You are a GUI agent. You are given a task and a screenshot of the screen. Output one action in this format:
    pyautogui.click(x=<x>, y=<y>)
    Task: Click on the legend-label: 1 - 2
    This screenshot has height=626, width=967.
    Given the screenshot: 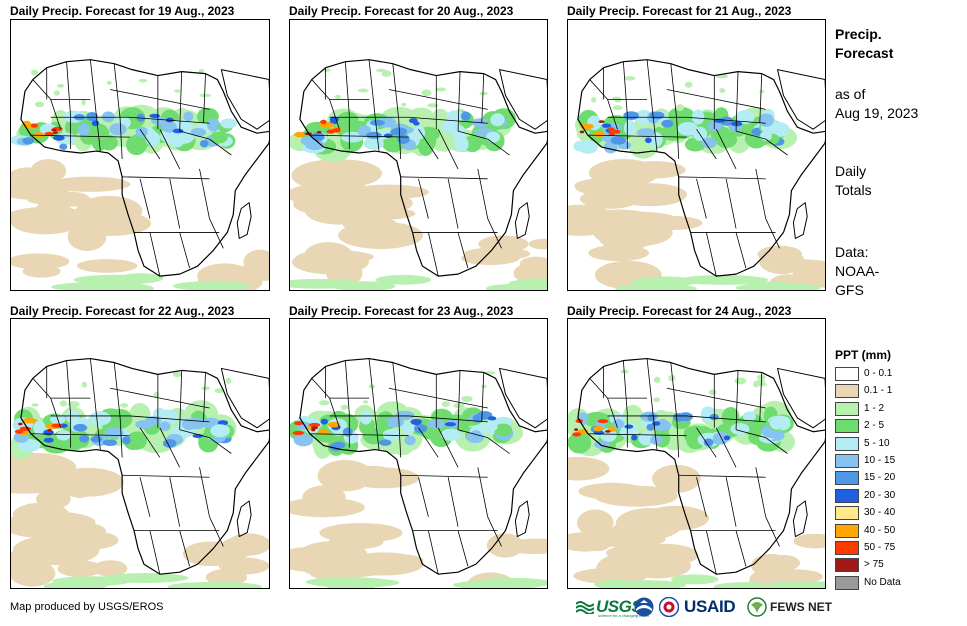 What is the action you would take?
    pyautogui.click(x=874, y=408)
    